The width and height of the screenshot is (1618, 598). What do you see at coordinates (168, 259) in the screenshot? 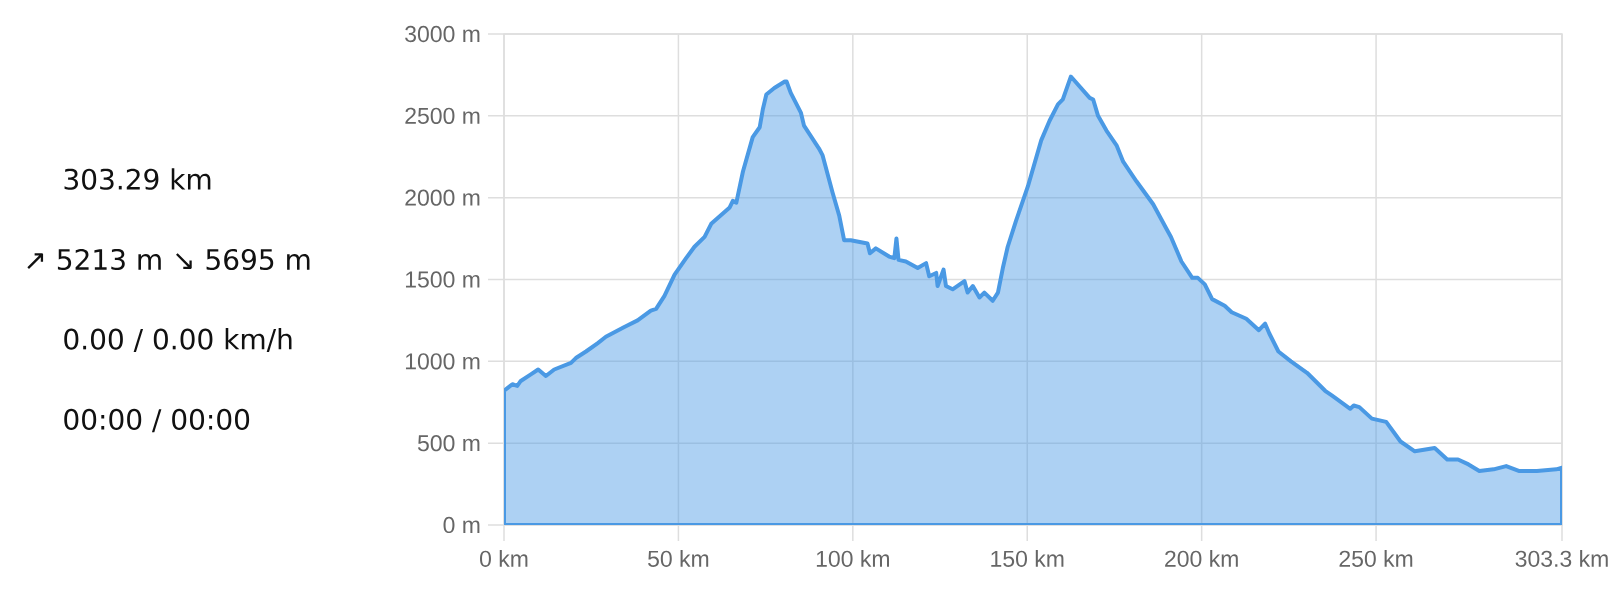
I see `text: ↗ 5213 m ↘ 5695 m` at bounding box center [168, 259].